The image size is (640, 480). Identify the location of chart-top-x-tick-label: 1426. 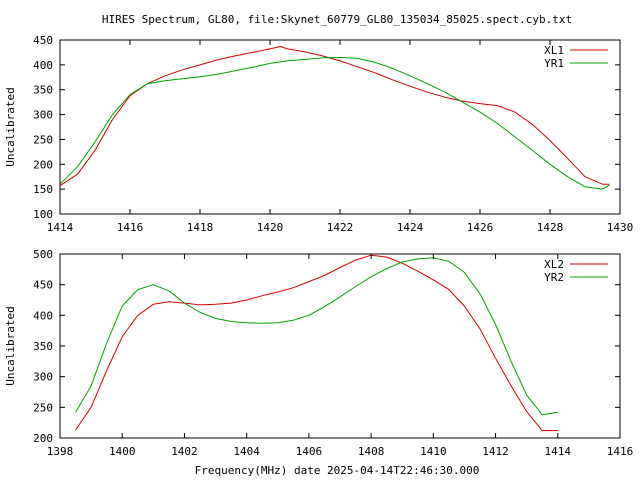
(480, 227).